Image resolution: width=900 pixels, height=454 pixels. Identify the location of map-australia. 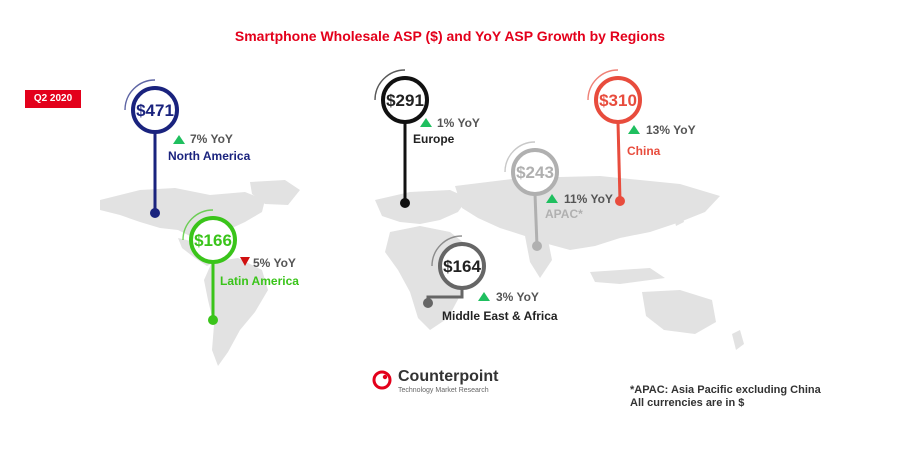
(679, 312).